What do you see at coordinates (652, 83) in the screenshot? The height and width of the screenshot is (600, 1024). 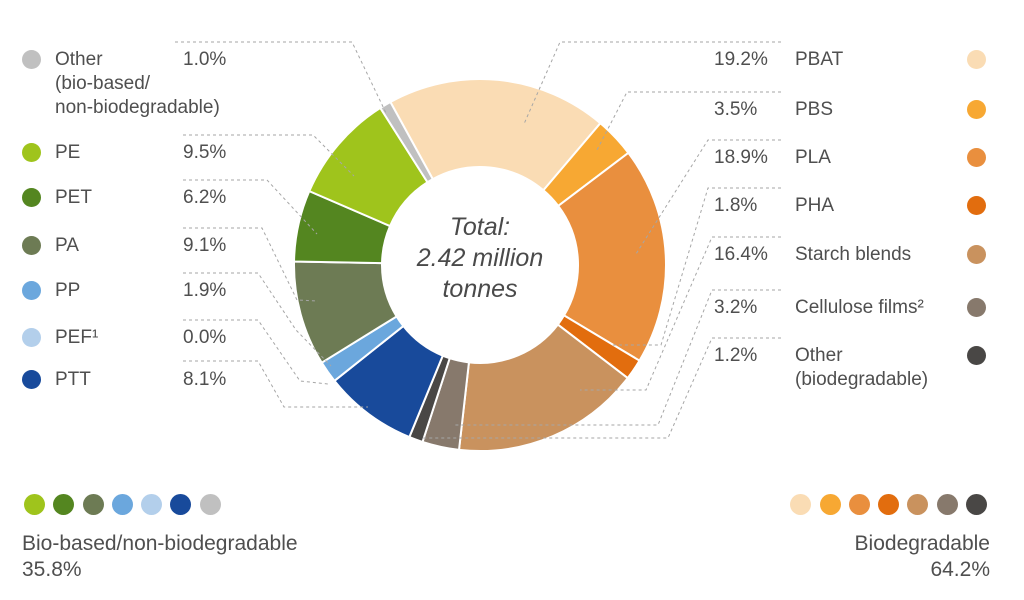 I see `leader-line-pbat` at bounding box center [652, 83].